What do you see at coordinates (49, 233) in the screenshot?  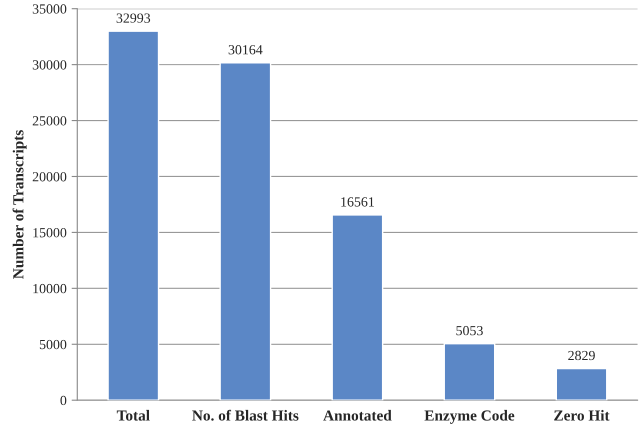 I see `y-tick-label: 15000` at bounding box center [49, 233].